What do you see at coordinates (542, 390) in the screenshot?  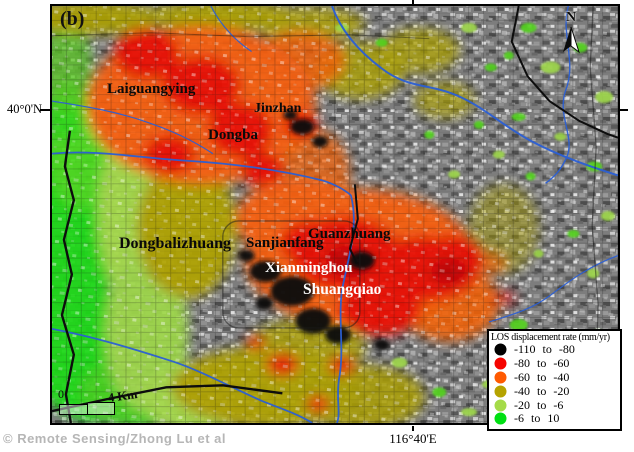 I see `legend-range: -40 to -20` at bounding box center [542, 390].